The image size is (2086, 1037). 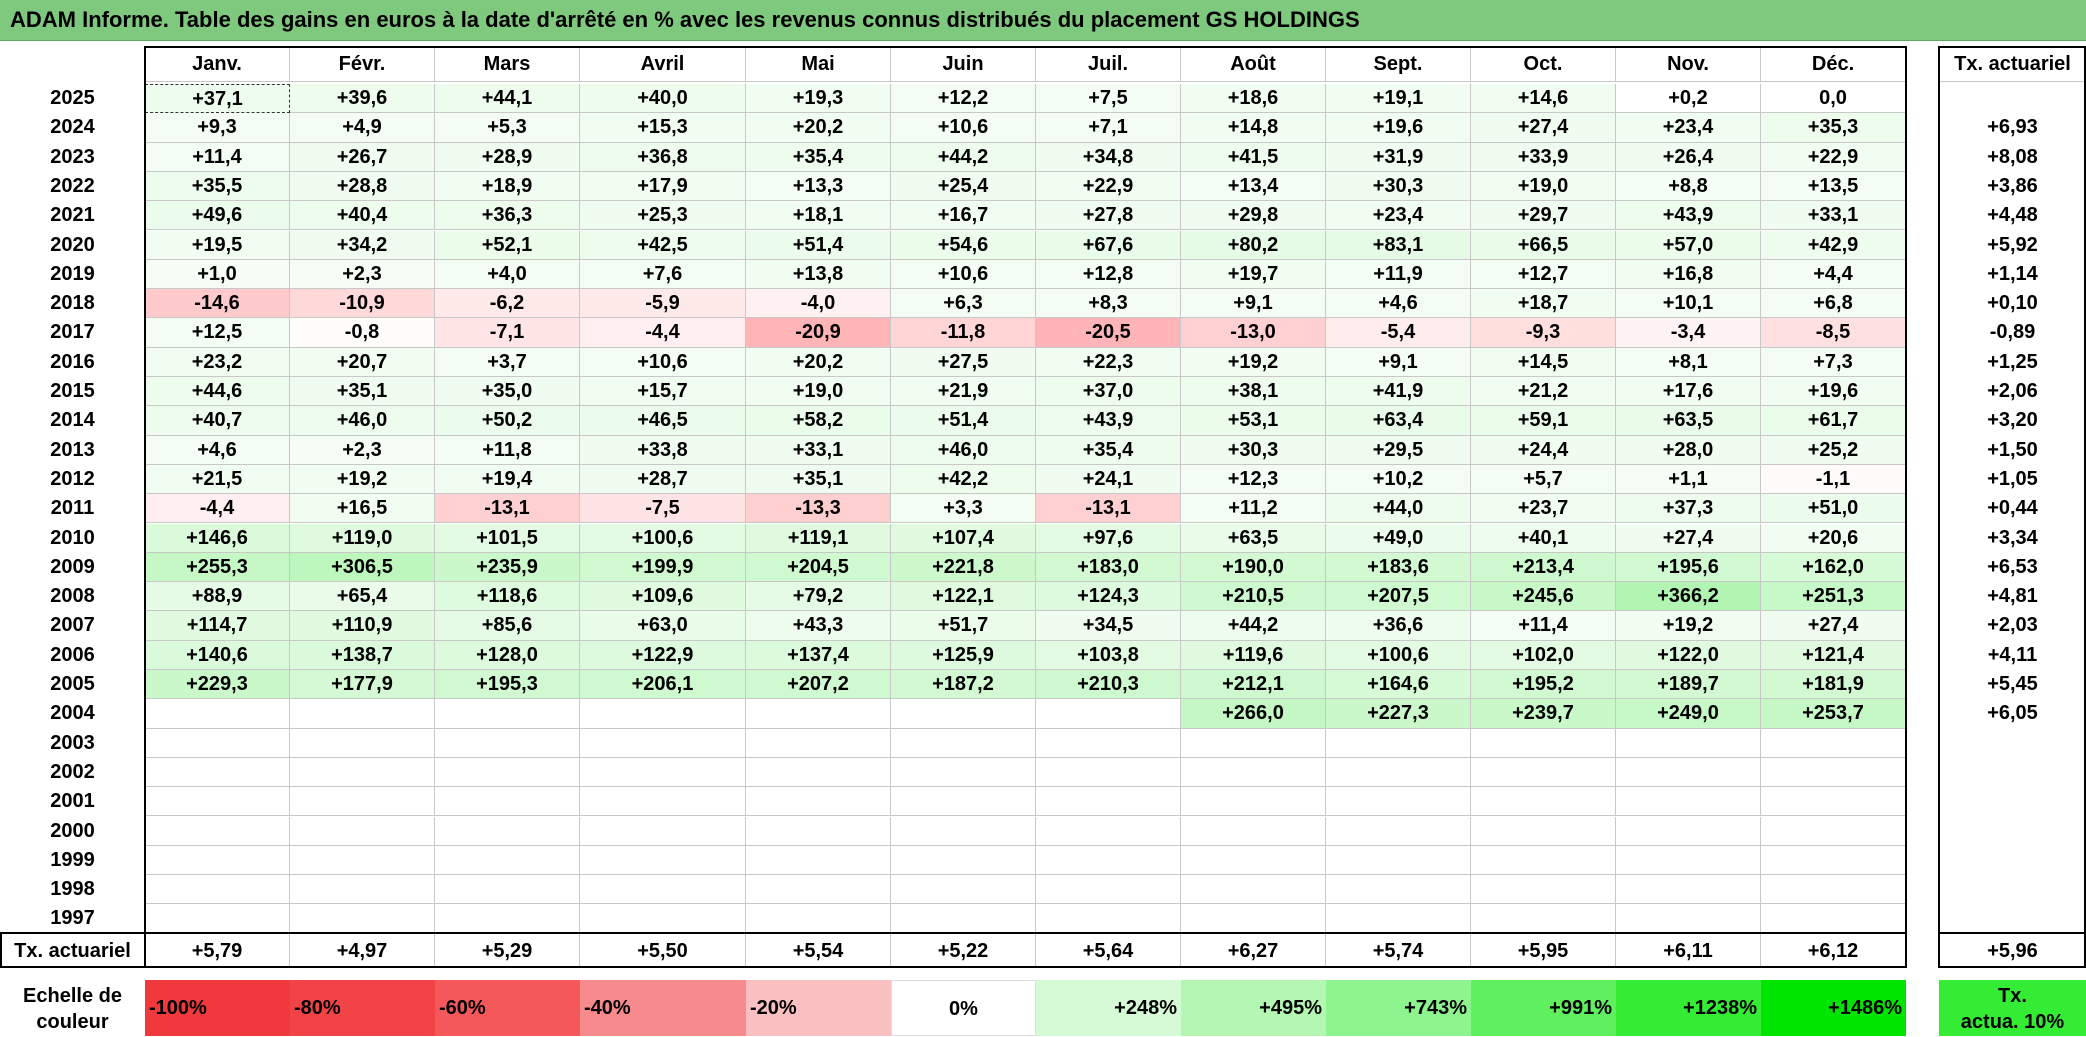 What do you see at coordinates (663, 655) in the screenshot?
I see `table-cell: +122,9` at bounding box center [663, 655].